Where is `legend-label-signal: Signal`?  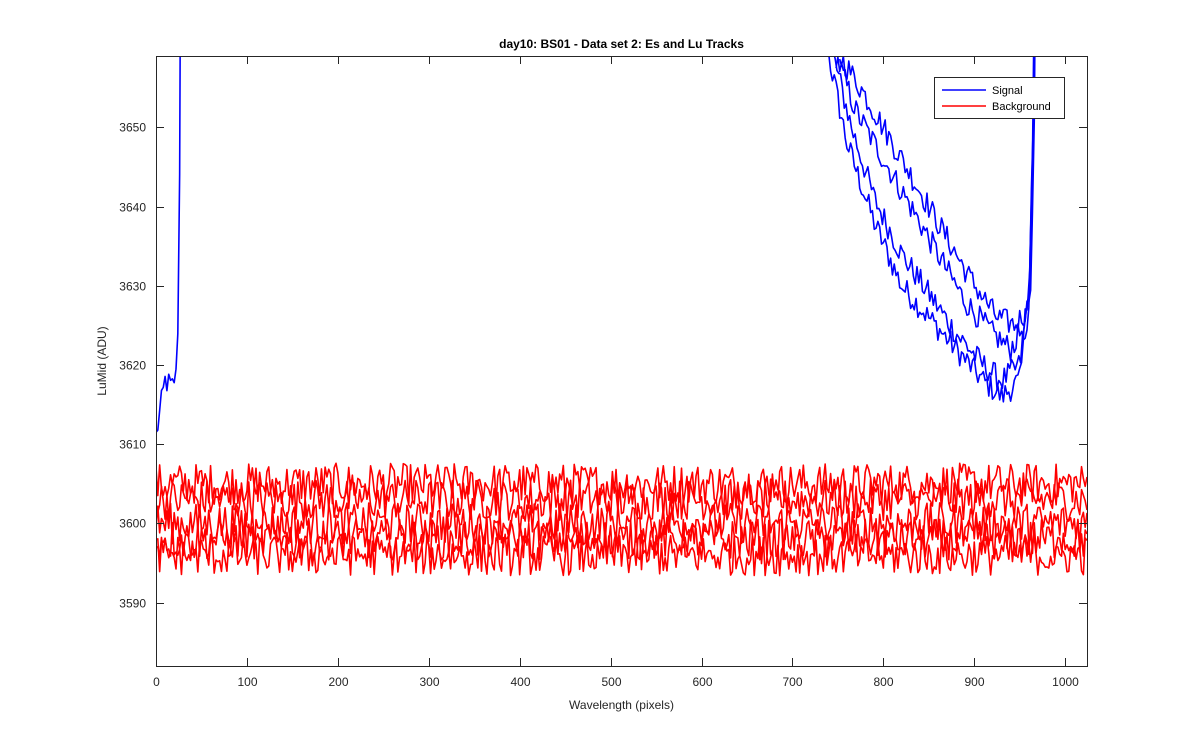 legend-label-signal: Signal is located at coordinates (1007, 91).